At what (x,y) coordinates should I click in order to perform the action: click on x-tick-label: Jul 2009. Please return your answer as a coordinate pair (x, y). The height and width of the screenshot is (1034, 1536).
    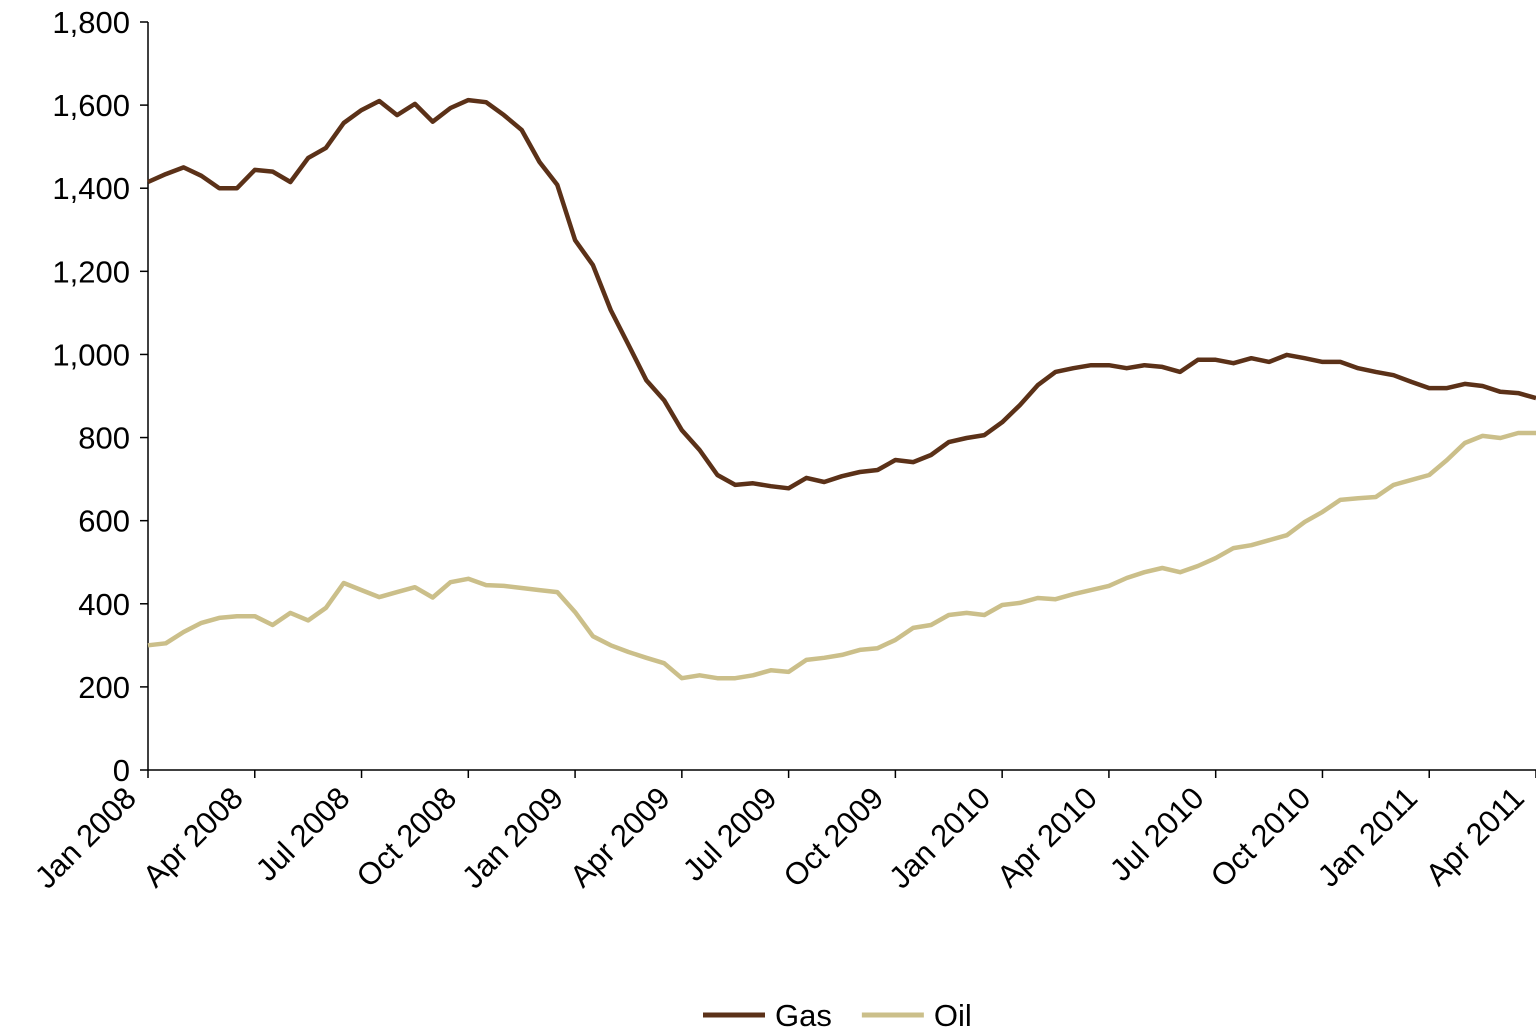
    Looking at the image, I should click on (730, 834).